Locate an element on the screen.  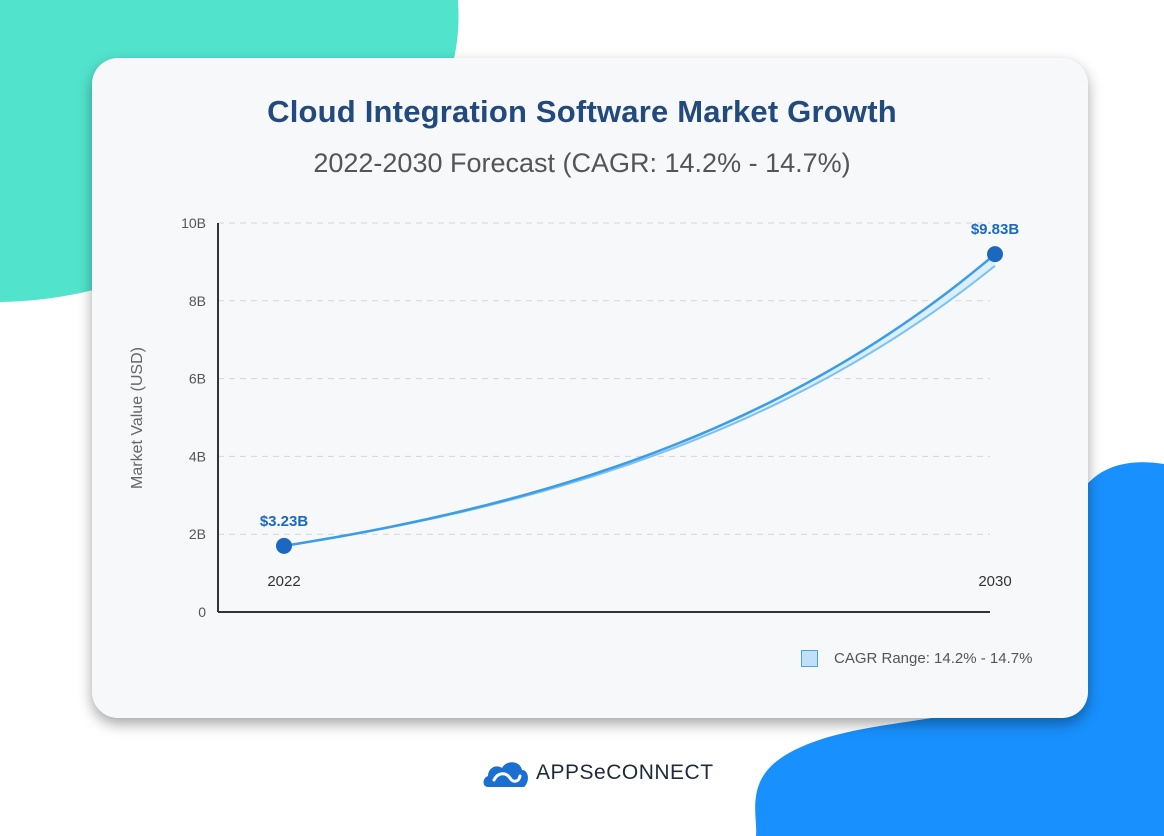
y-tick-label: 6B is located at coordinates (197, 379).